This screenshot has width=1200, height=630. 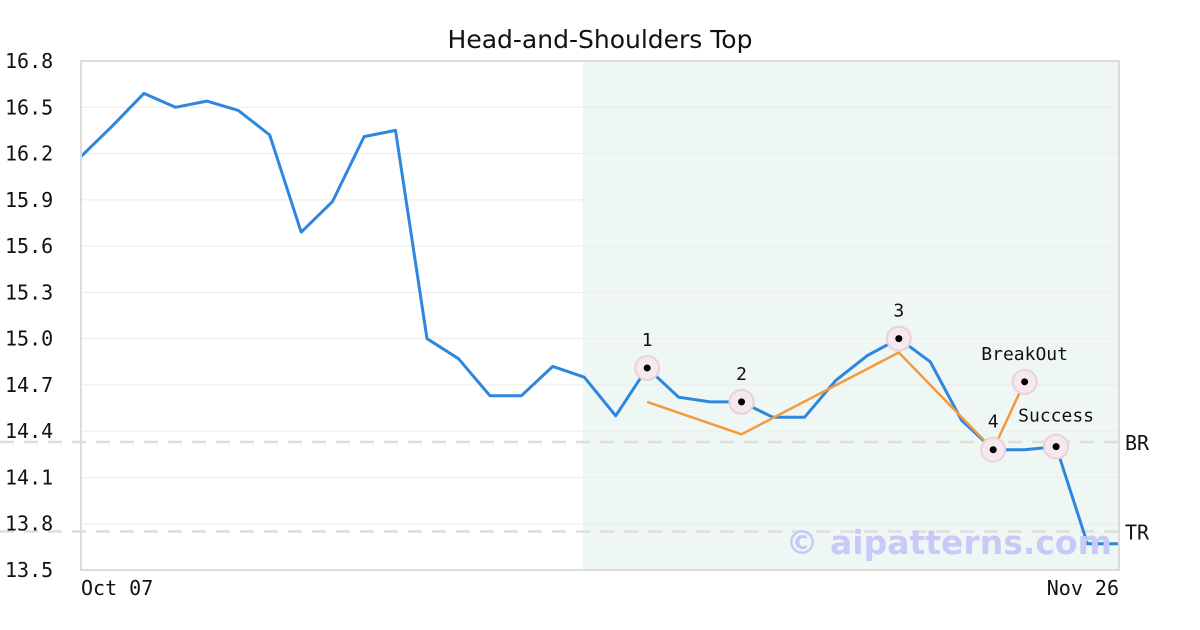 What do you see at coordinates (949, 542) in the screenshot?
I see `watermark: © aipatterns.com` at bounding box center [949, 542].